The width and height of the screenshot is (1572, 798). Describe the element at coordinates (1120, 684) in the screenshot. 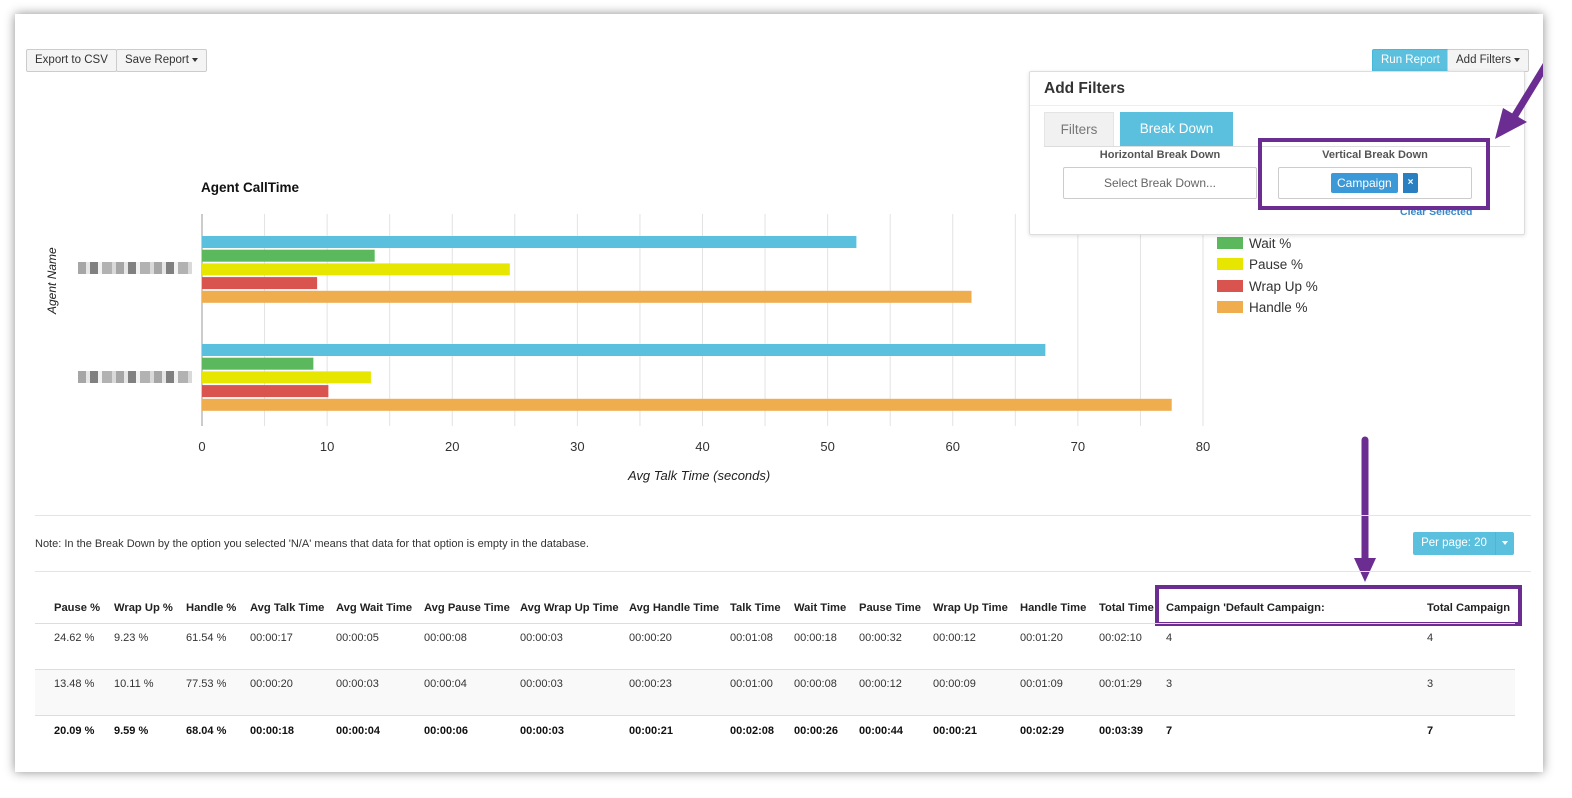

I see `table-cell: 00:01:29` at that location.